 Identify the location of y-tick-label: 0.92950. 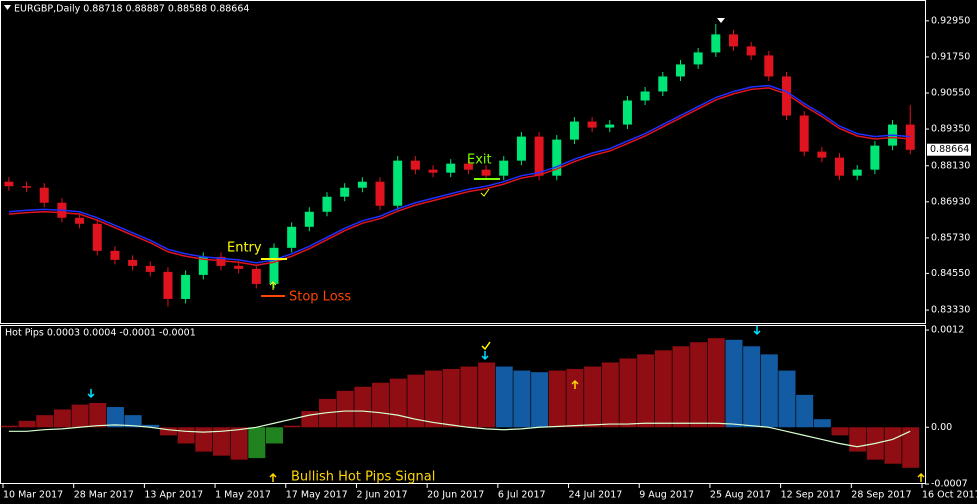
(950, 20).